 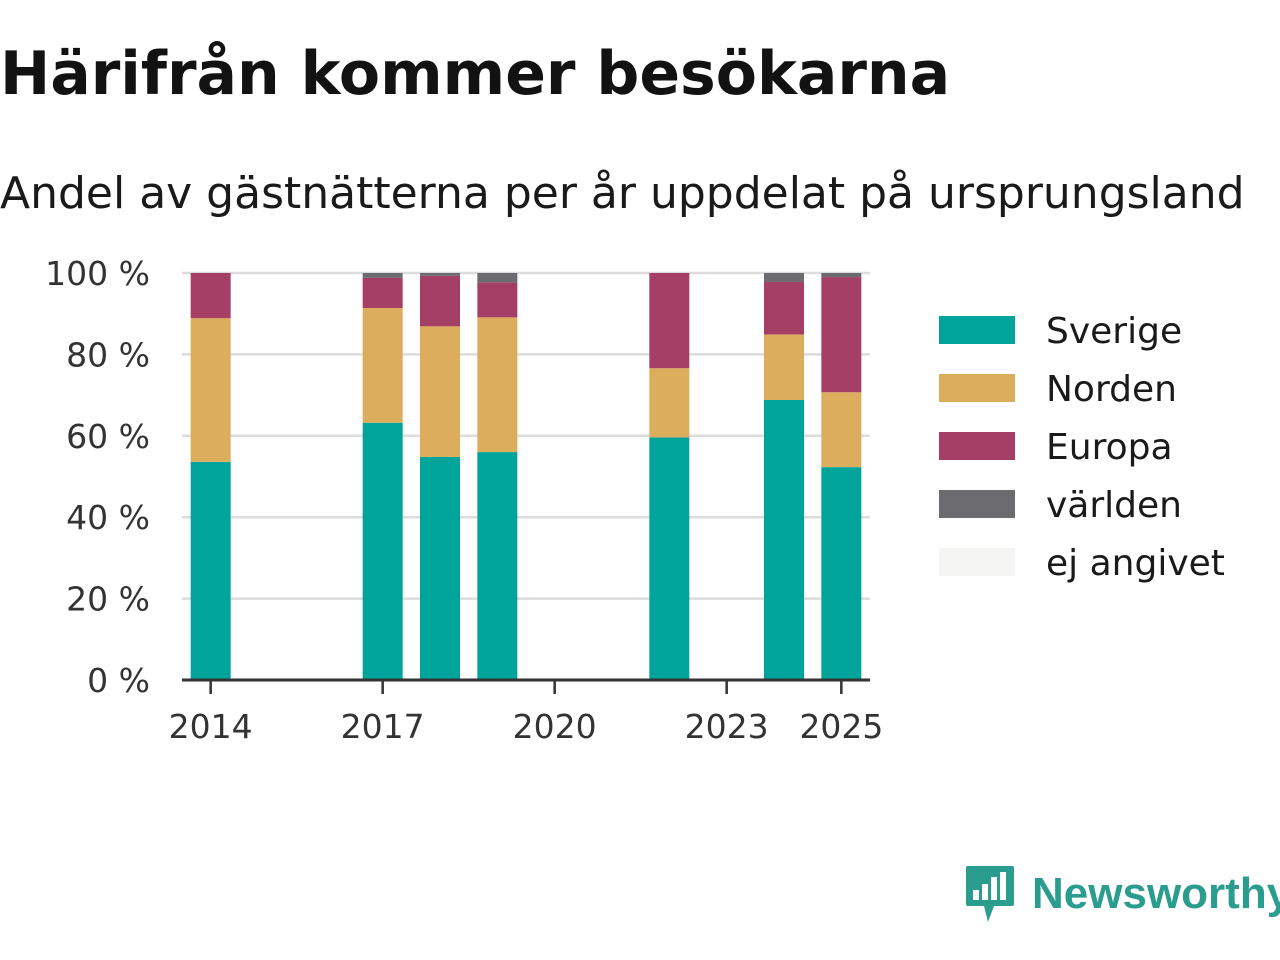 I want to click on y-tick-label: 40 %, so click(x=108, y=517).